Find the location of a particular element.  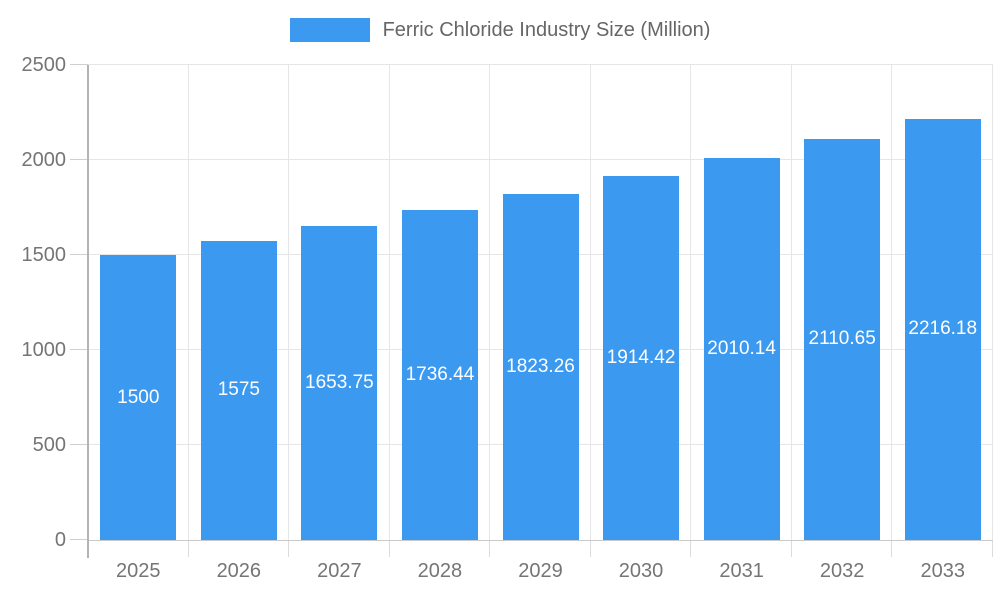

bar-value-label: 2010.14 is located at coordinates (741, 349).